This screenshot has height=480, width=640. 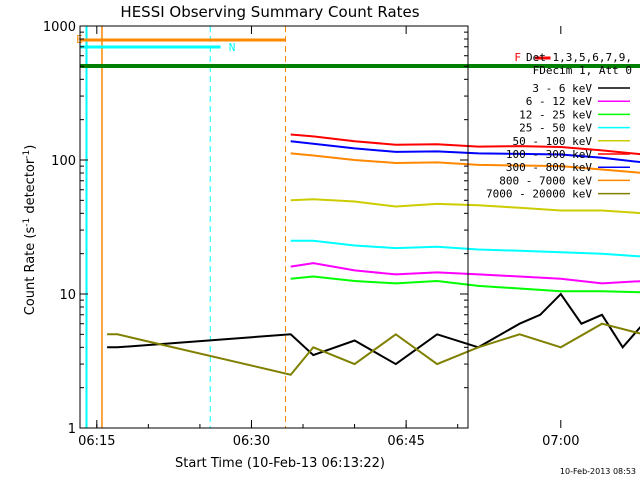 What do you see at coordinates (96, 441) in the screenshot?
I see `x-tick-label-0: 06:15` at bounding box center [96, 441].